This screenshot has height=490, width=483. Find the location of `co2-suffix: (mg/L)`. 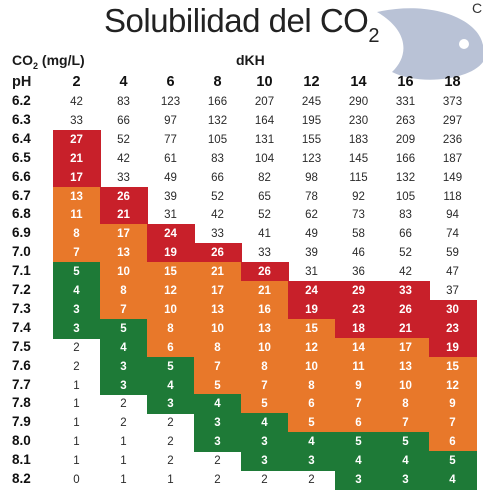

co2-suffix: (mg/L) is located at coordinates (61, 60).